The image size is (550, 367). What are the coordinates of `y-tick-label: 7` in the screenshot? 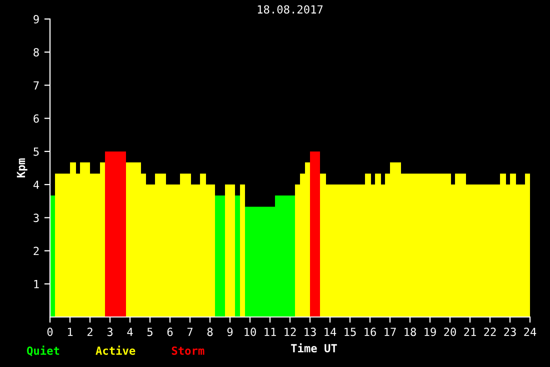 It's located at (36, 85).